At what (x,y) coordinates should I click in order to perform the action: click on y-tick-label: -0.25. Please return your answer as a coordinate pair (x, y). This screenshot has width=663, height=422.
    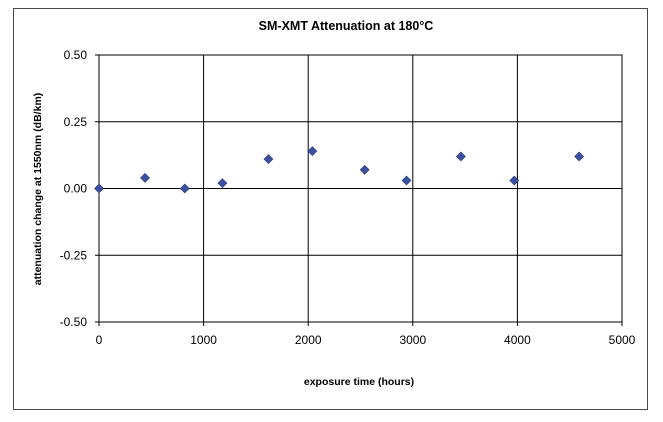
    Looking at the image, I should click on (74, 255).